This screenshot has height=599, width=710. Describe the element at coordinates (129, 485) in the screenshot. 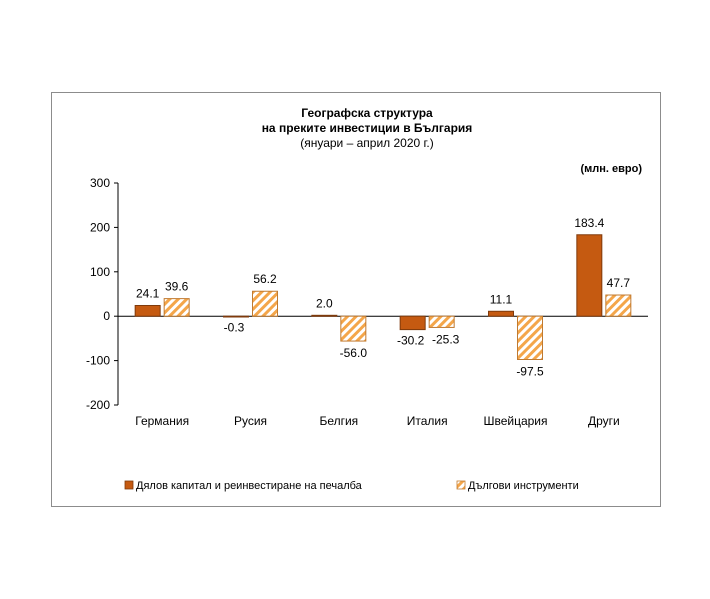

I see `legend-swatch-equity` at that location.